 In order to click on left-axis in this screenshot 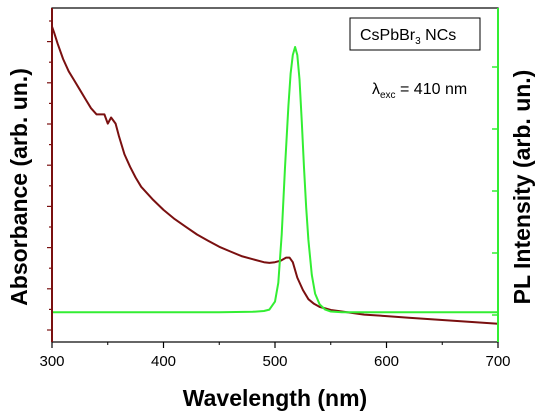, I will do `click(50, 175)`.